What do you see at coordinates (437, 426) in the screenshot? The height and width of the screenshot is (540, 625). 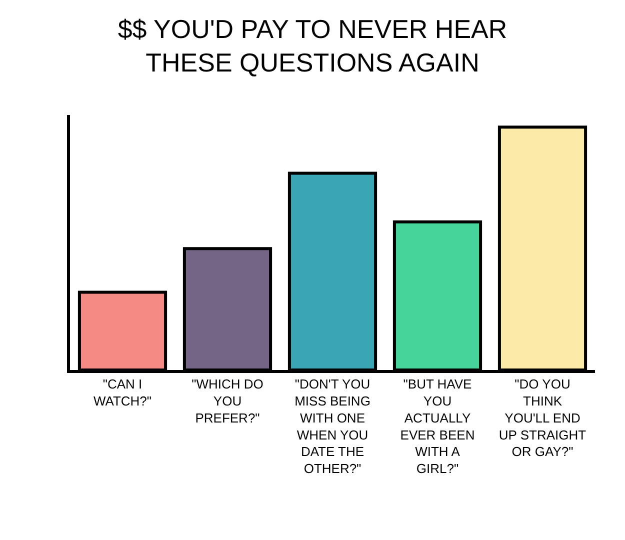 I see `x-tick-label: "BUT HAVE YOU ACTUALLY EVER BEEN WITH A GIRL?"` at bounding box center [437, 426].